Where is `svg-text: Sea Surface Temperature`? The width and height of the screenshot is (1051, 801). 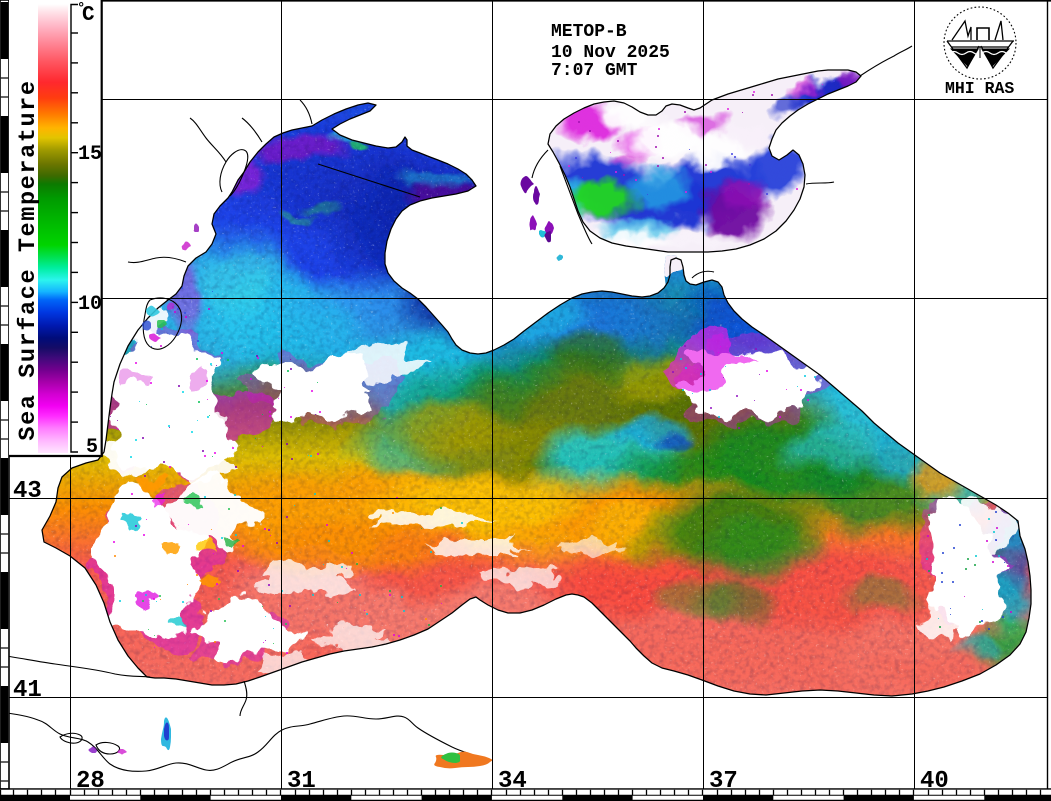
svg-text: Sea Surface Temperature is located at coordinates (28, 259).